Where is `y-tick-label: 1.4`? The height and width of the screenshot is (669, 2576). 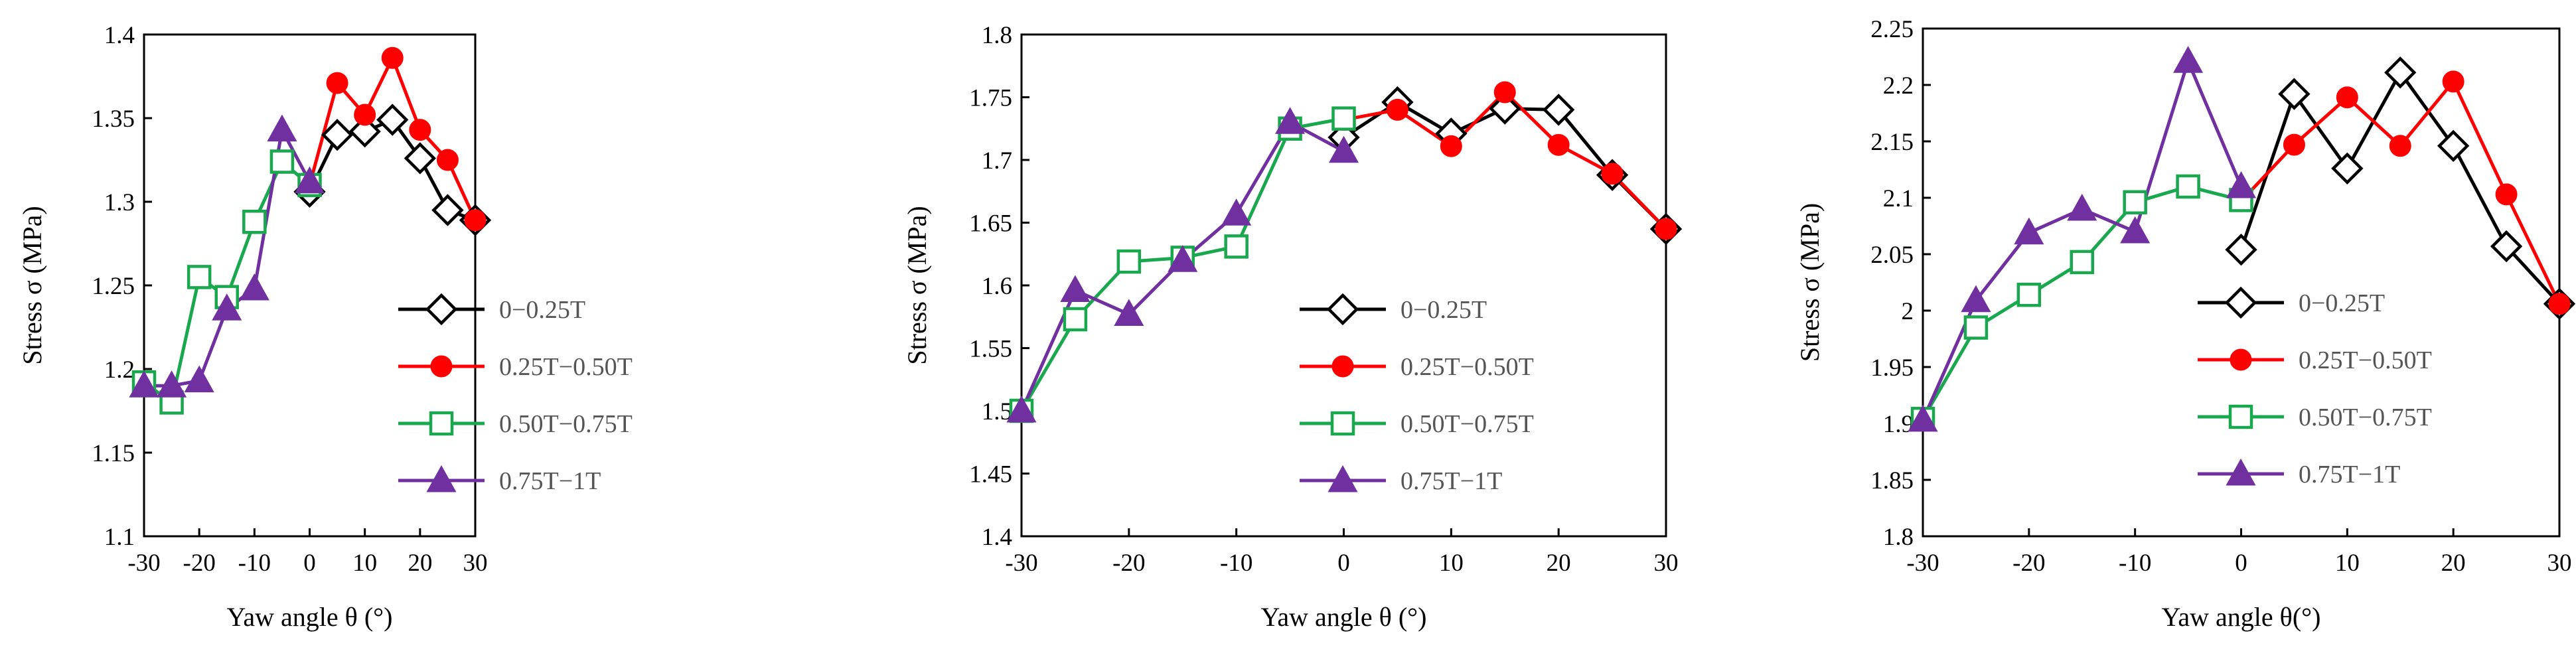 y-tick-label: 1.4 is located at coordinates (997, 537).